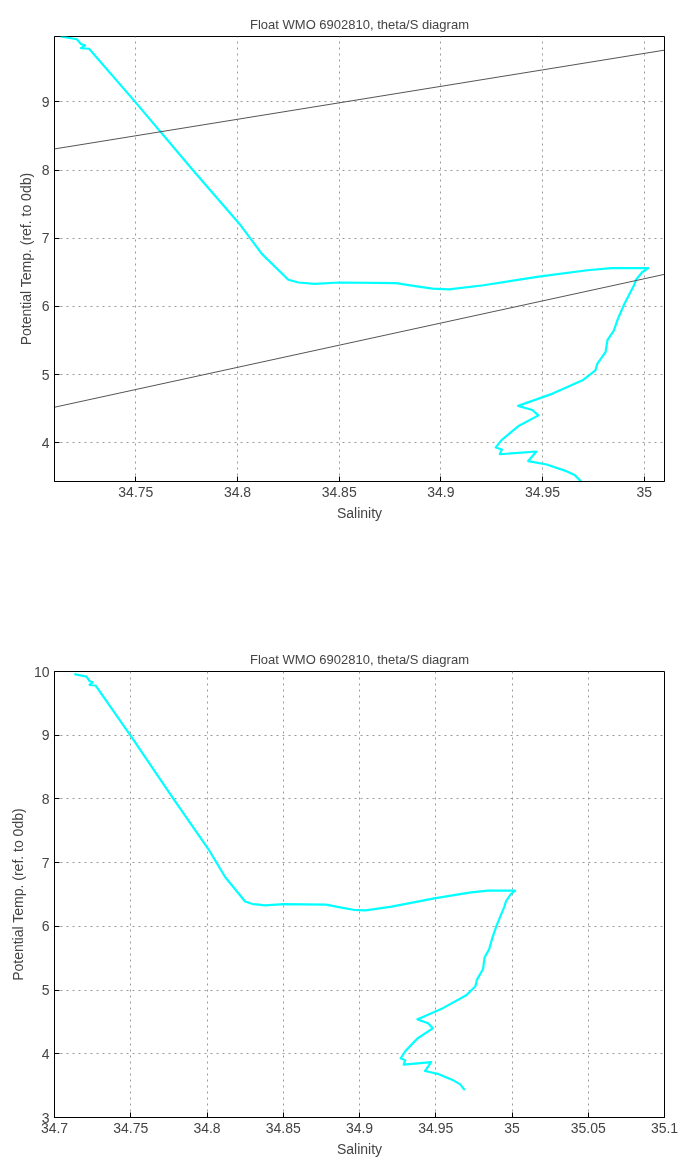 The height and width of the screenshot is (1171, 696). I want to click on y-tick-label: 10, so click(41, 671).